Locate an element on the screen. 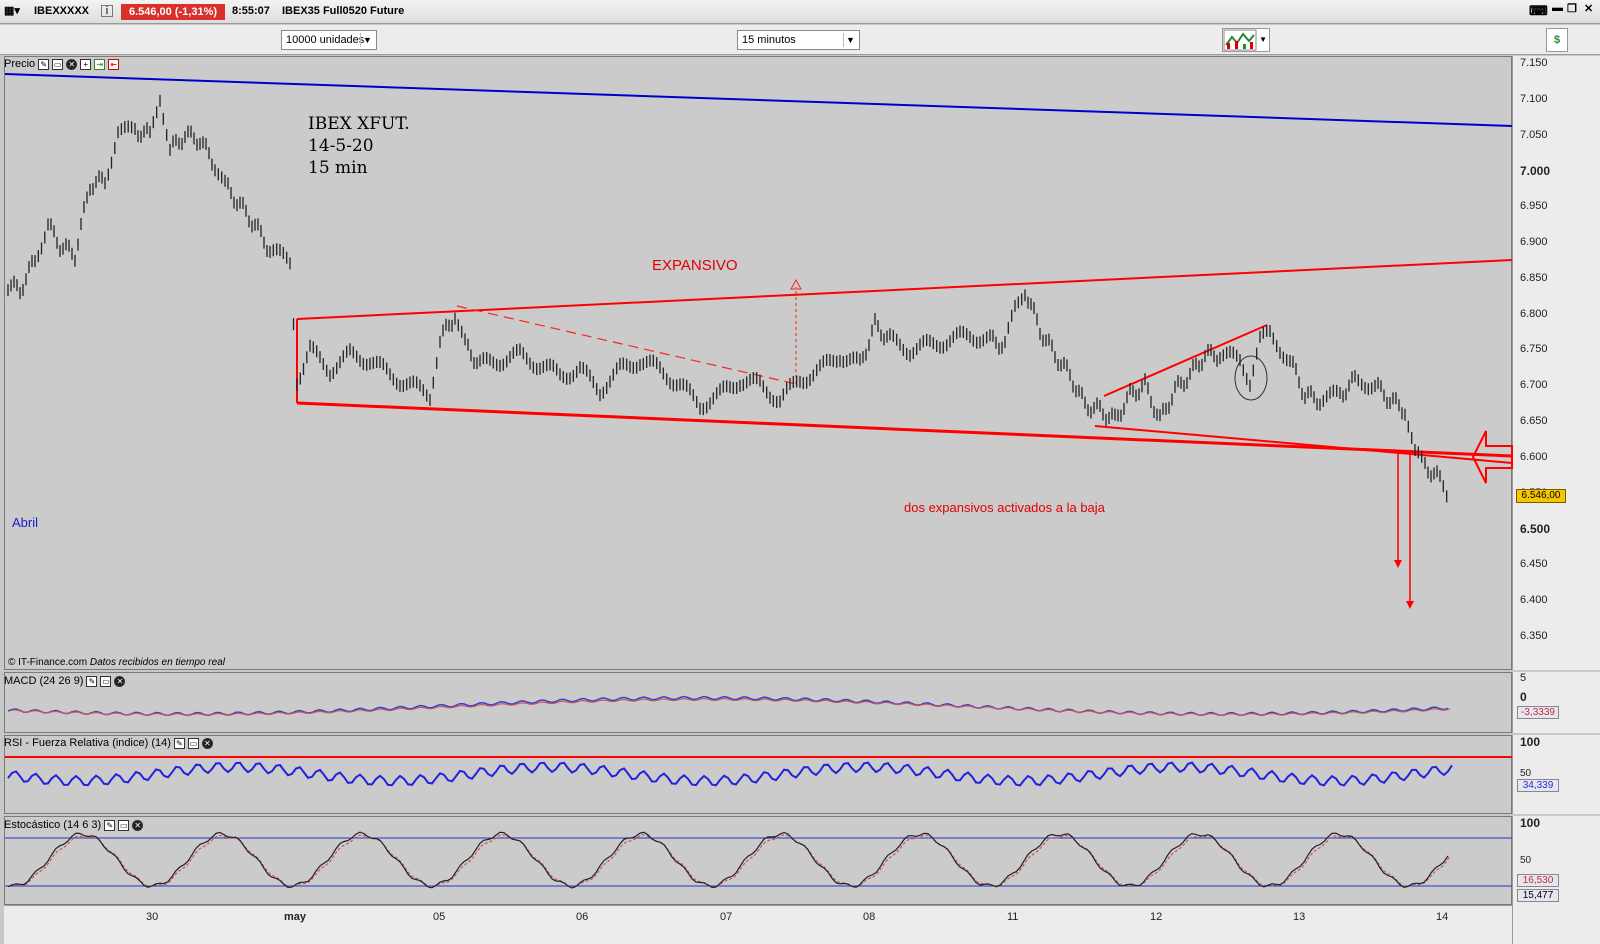 The image size is (1600, 944). last-price-badge: 6.546,00 (-1,31%) is located at coordinates (173, 12).